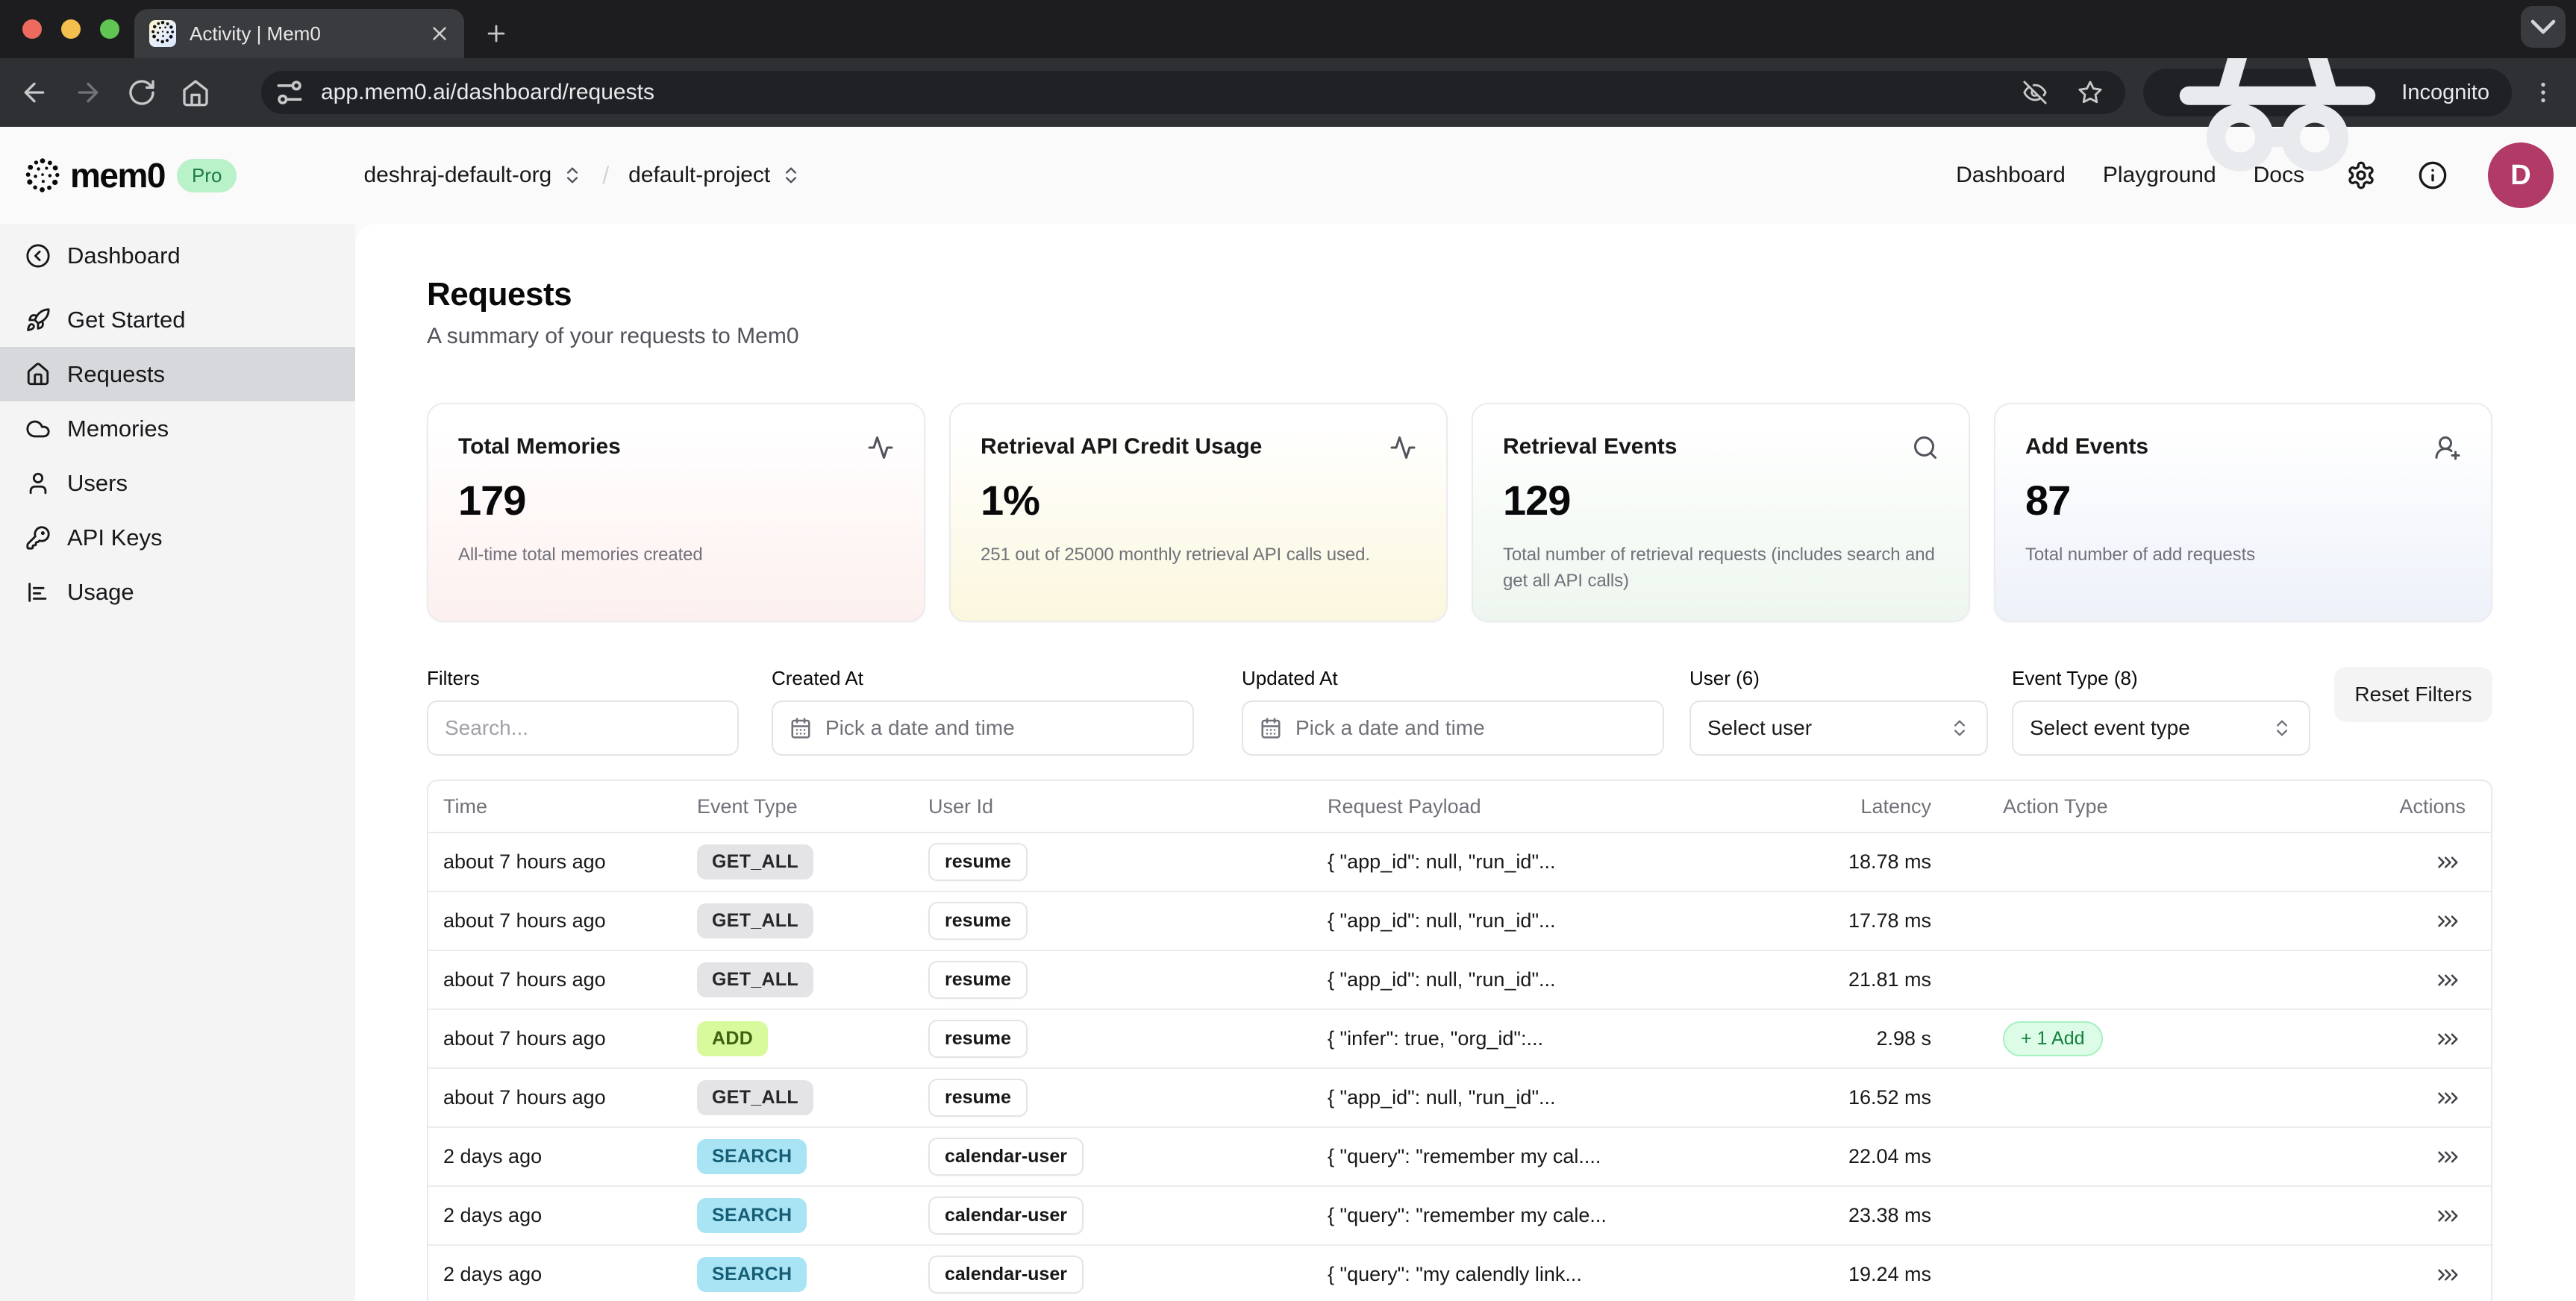 The height and width of the screenshot is (1301, 2576). What do you see at coordinates (195, 92) in the screenshot?
I see `home-button` at bounding box center [195, 92].